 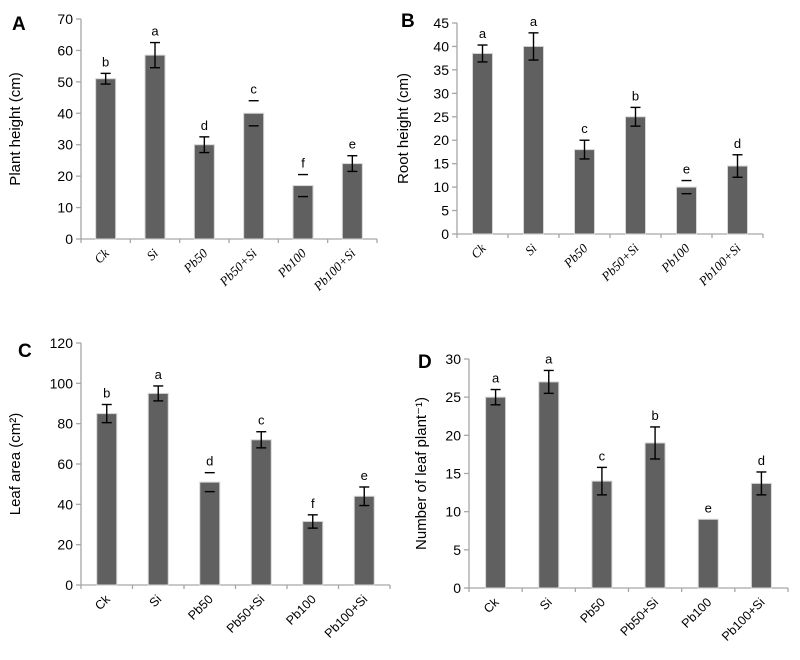 What do you see at coordinates (15, 464) in the screenshot?
I see `y-axis-label: Leaf area (cm²)` at bounding box center [15, 464].